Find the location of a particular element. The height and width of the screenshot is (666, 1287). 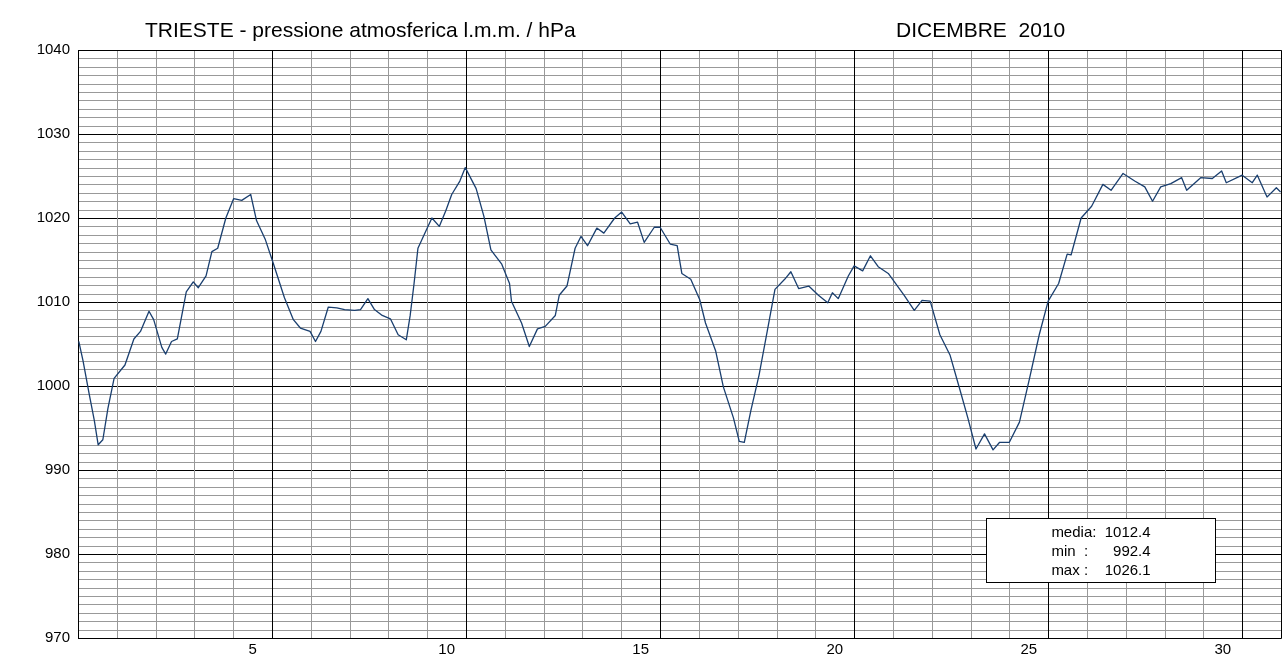

y-tick-label: 1000 is located at coordinates (53, 385).